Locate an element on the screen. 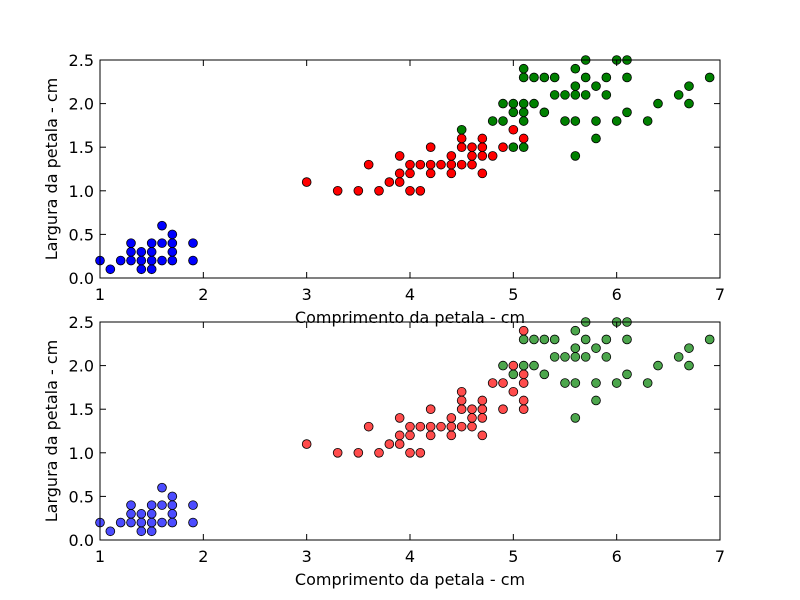 The image size is (800, 600). x-tick-label: 3 is located at coordinates (307, 294).